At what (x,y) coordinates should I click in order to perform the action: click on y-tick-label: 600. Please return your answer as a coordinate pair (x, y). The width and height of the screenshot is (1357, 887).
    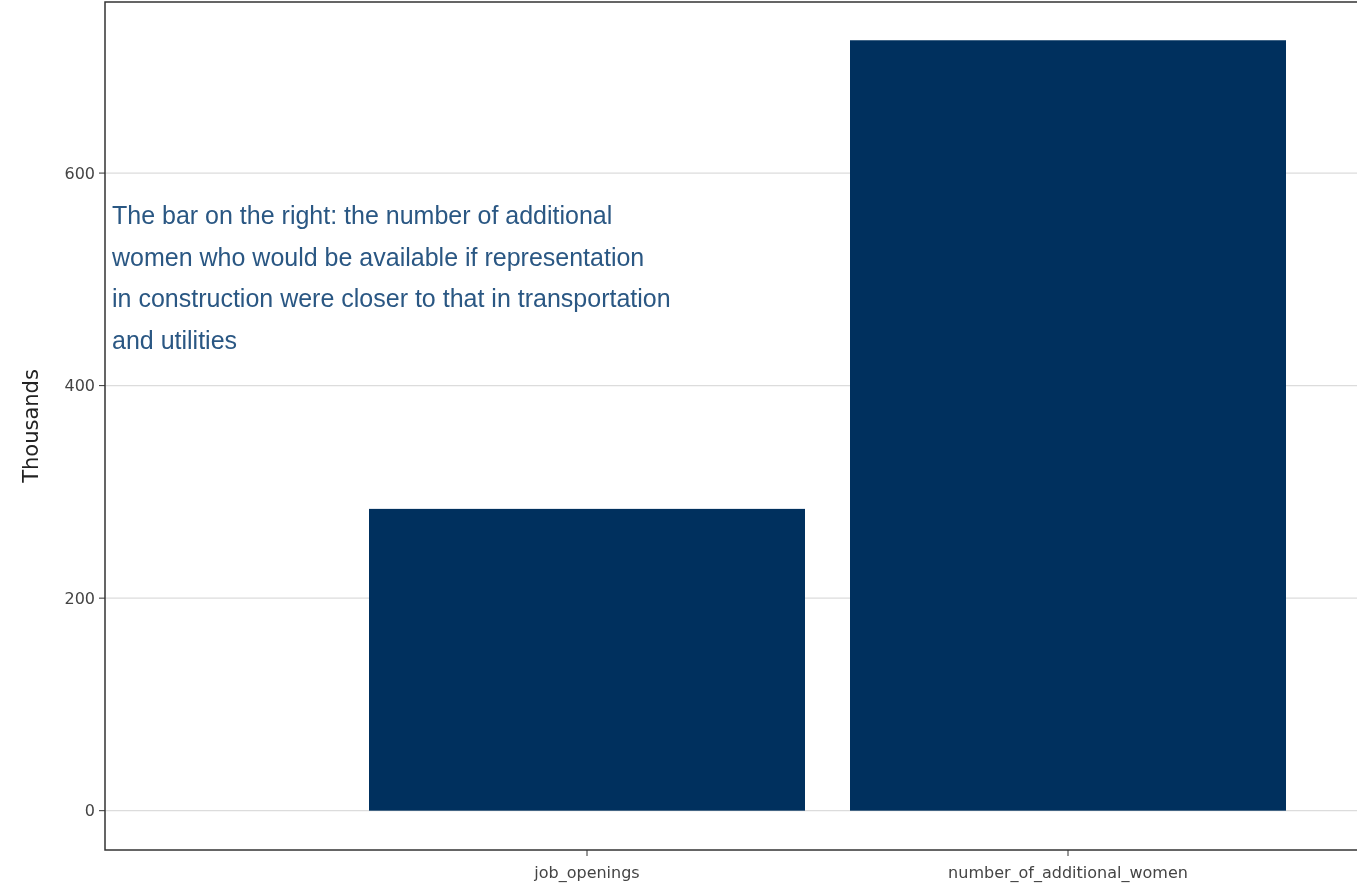
    Looking at the image, I should click on (79, 173).